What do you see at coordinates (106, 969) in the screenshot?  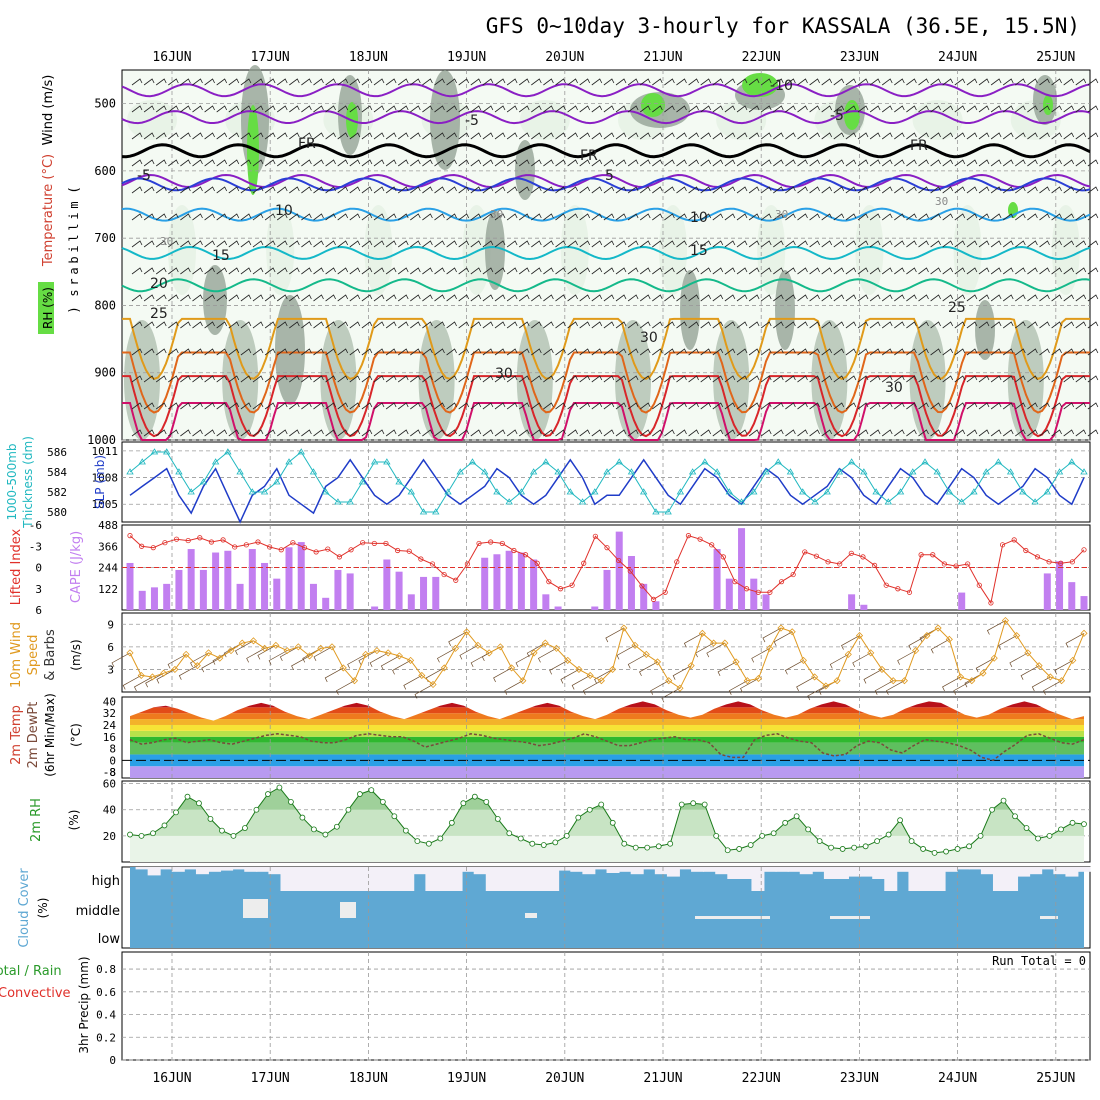 I see `precip-tick-label: 0.8` at bounding box center [106, 969].